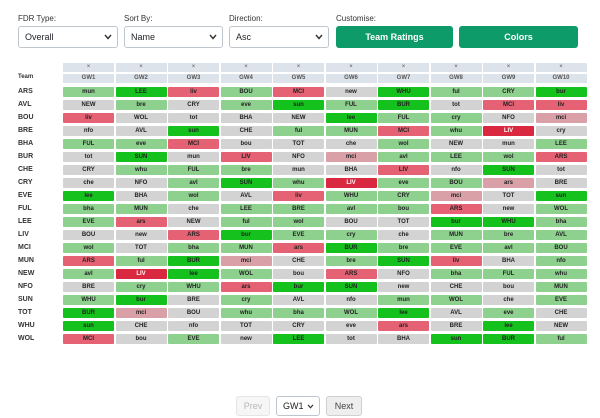  I want to click on colors-button: Colors, so click(518, 37).